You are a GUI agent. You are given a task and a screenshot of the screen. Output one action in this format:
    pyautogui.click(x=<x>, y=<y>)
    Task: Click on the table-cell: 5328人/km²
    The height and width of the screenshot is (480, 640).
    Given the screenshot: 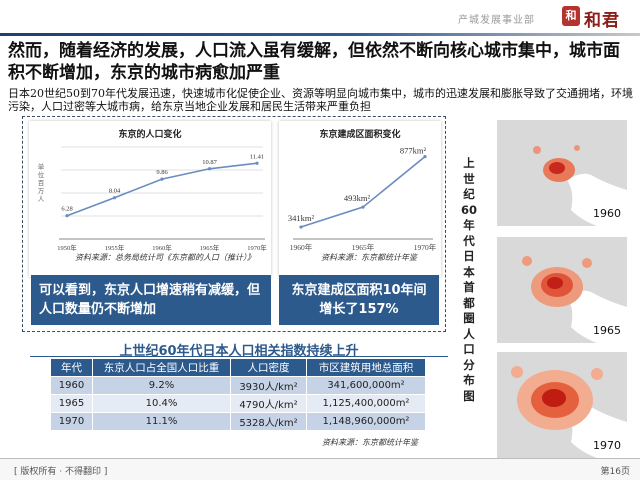 What is the action you would take?
    pyautogui.click(x=268, y=421)
    